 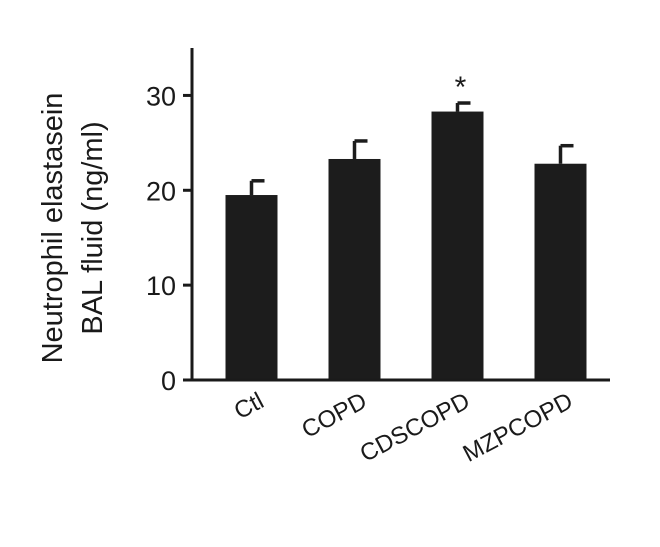 What do you see at coordinates (518, 427) in the screenshot?
I see `category-label-mzpcopd: MZPCOPD` at bounding box center [518, 427].